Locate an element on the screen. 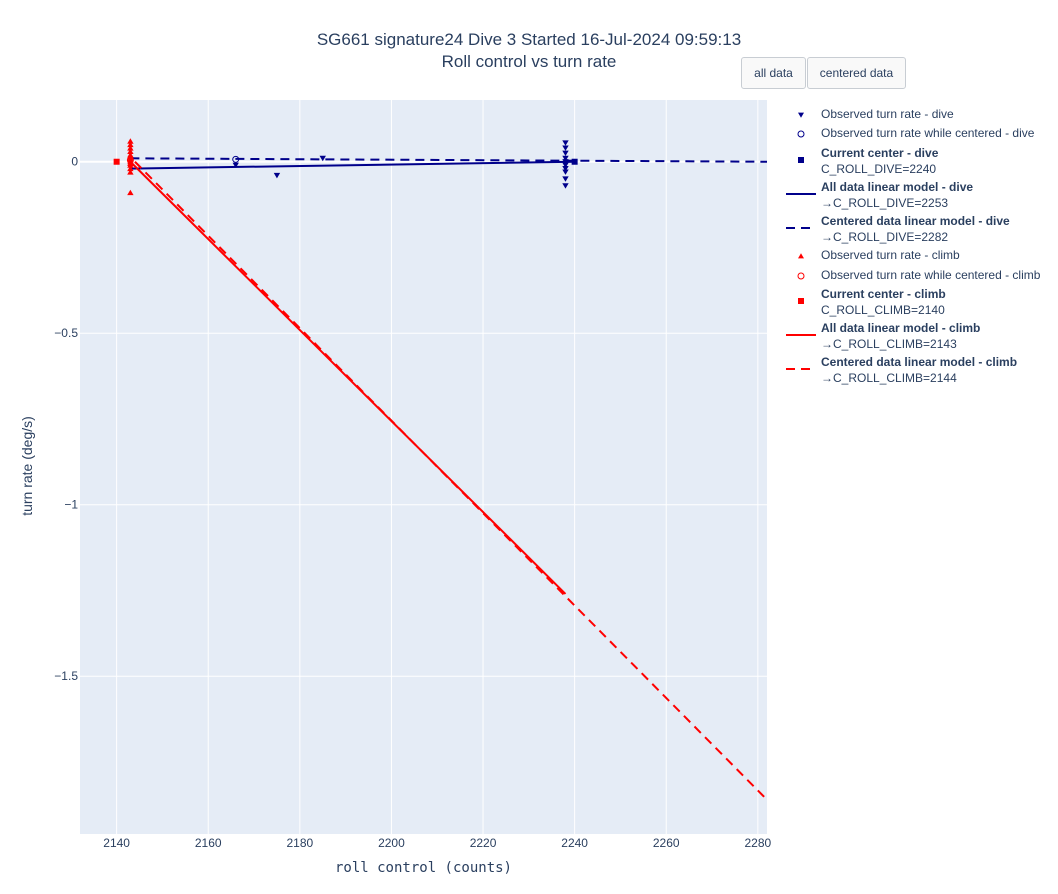  x-tick-label: 2260 is located at coordinates (666, 843).